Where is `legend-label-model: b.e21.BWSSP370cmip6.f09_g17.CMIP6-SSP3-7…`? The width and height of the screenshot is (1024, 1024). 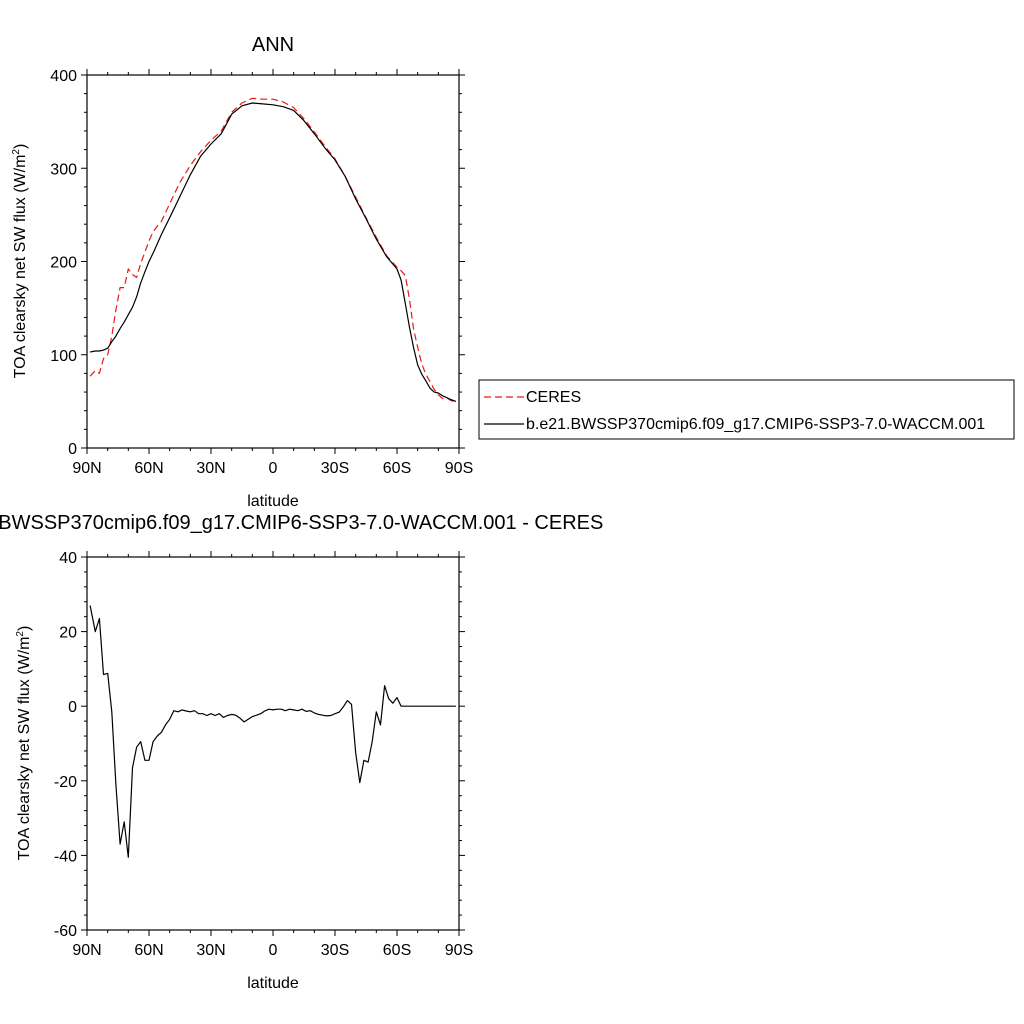
legend-label-model: b.e21.BWSSP370cmip6.f09_g17.CMIP6-SSP3-7… is located at coordinates (755, 424).